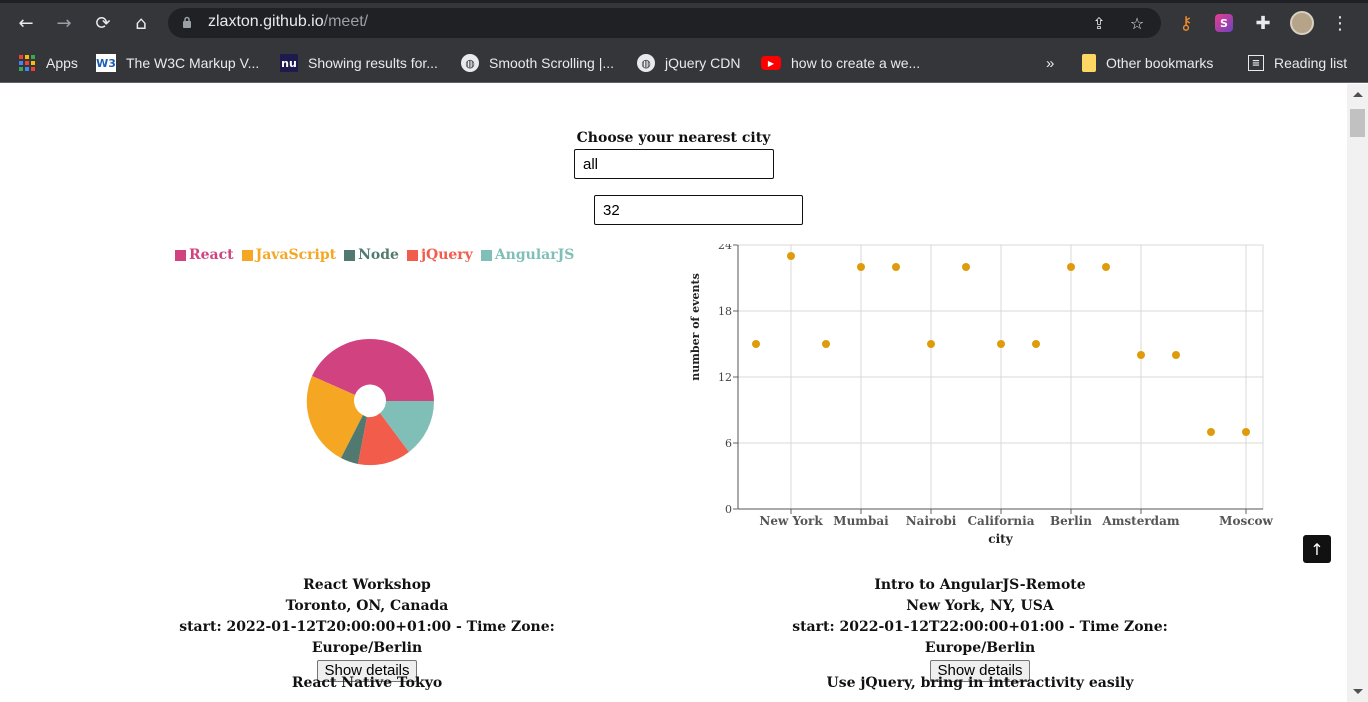 This screenshot has height=702, width=1368. Describe the element at coordinates (26, 23) in the screenshot. I see `back-icon: ←` at that location.